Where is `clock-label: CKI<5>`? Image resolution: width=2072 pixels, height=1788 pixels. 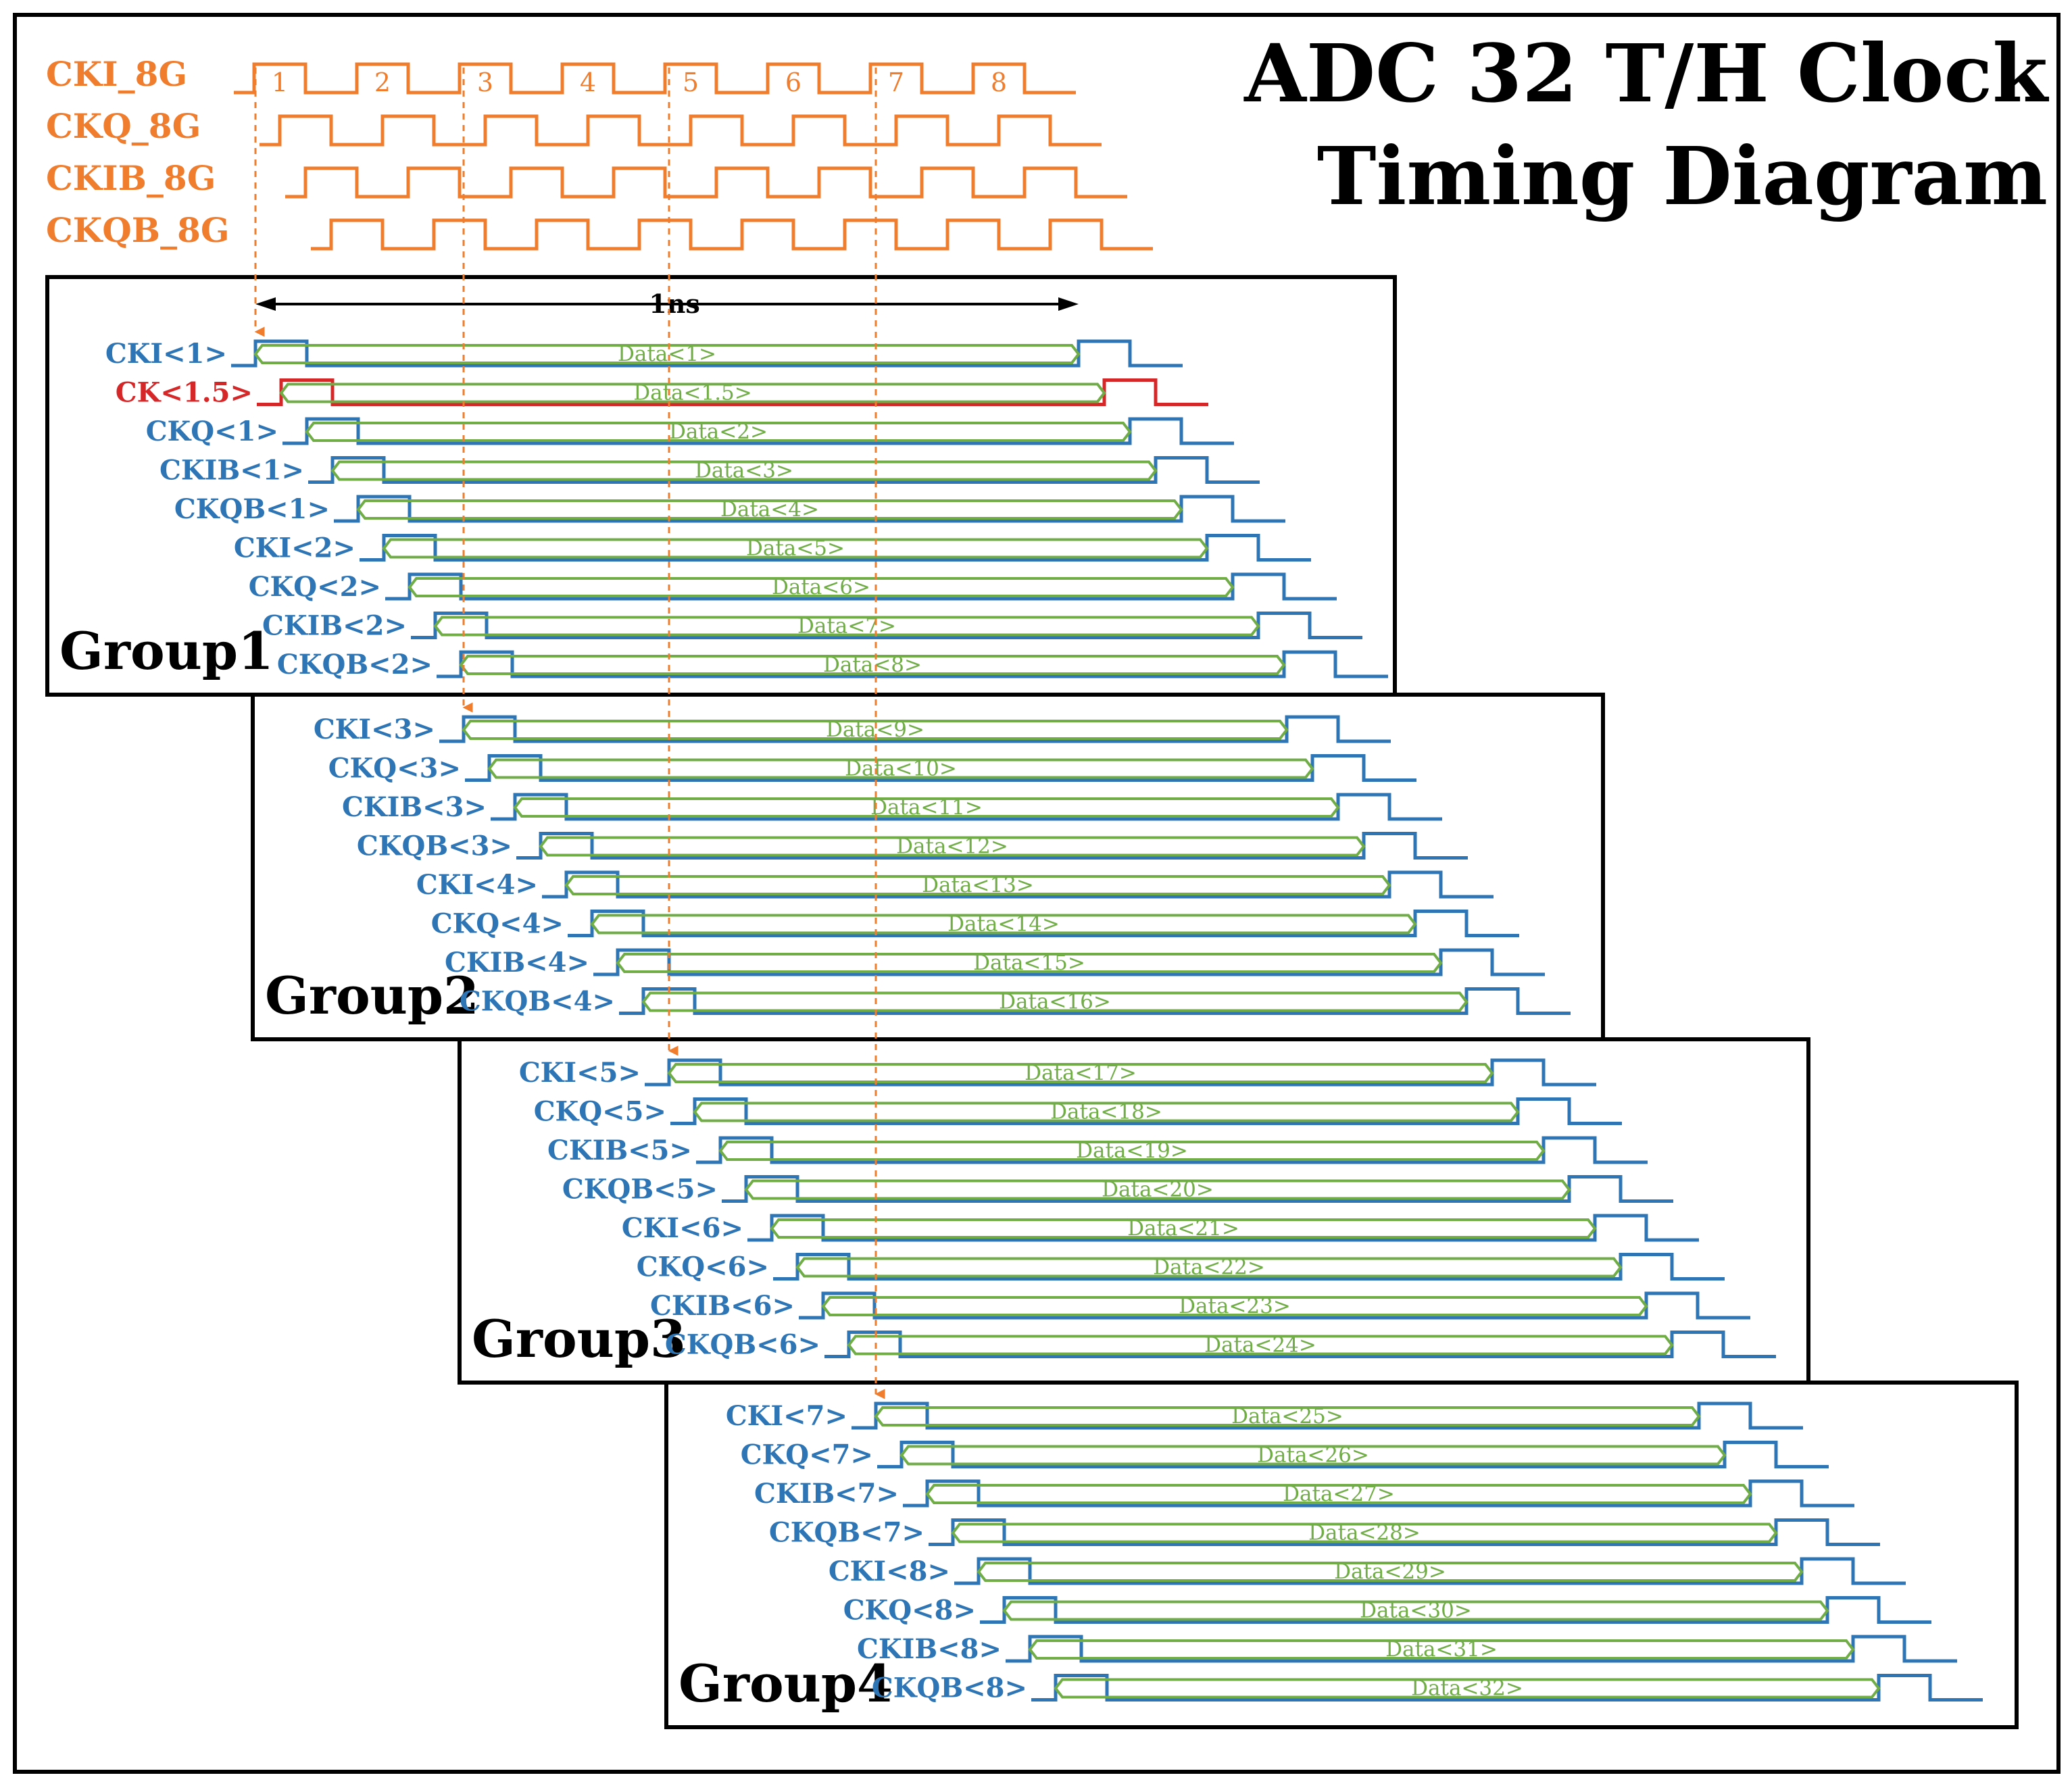 clock-label: CKI<5> is located at coordinates (580, 1073).